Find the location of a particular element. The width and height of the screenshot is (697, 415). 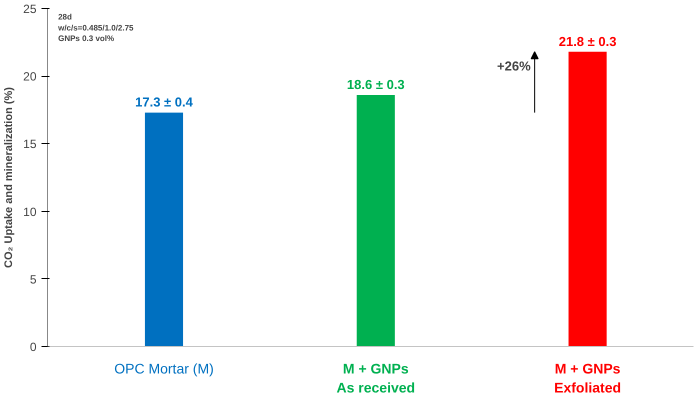

x-tick-label: OPC Mortar (M) is located at coordinates (164, 368).